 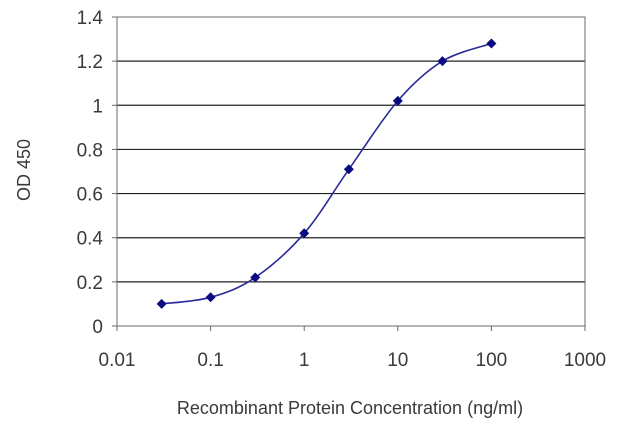 I want to click on x-tick-label: 0.01, so click(x=117, y=360).